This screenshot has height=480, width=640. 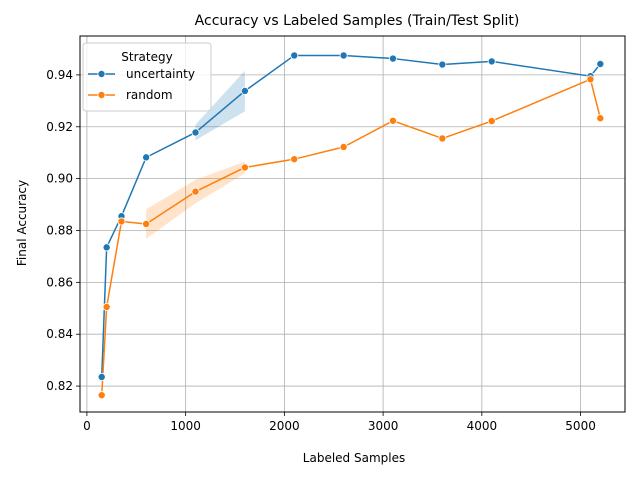 I want to click on legend-entry-uncertainty: uncertainty, so click(x=141, y=74).